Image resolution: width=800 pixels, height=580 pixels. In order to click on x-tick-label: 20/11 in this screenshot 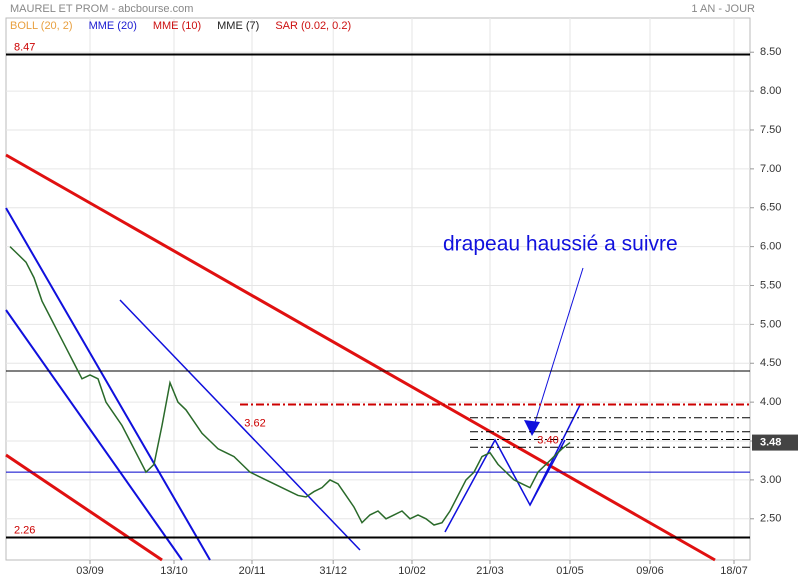, I will do `click(252, 571)`.